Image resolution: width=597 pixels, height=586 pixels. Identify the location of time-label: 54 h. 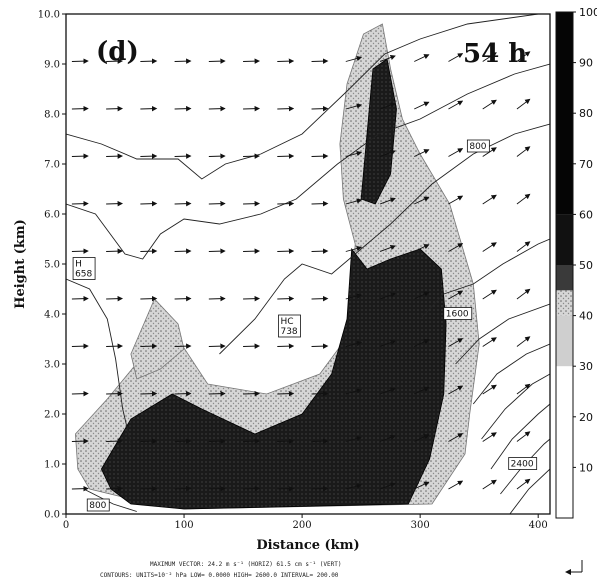
(495, 54).